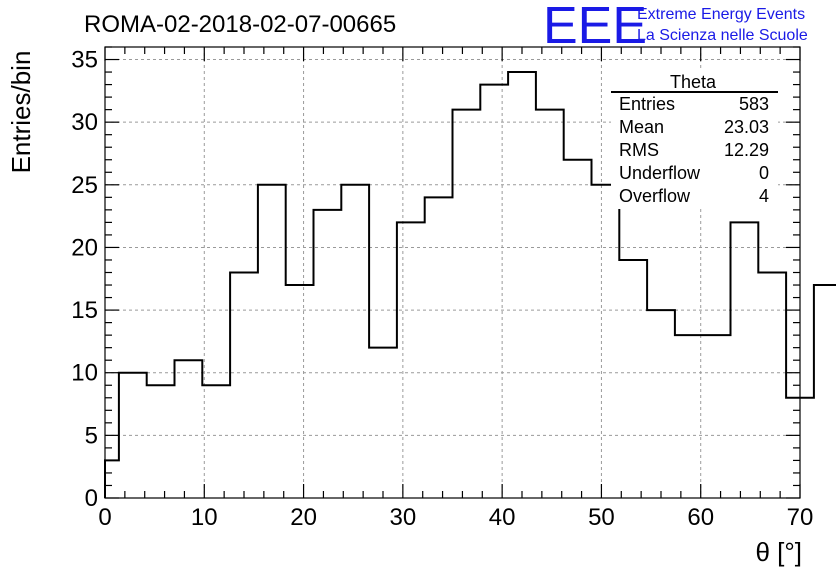 Image resolution: width=836 pixels, height=572 pixels. What do you see at coordinates (700, 517) in the screenshot?
I see `x-tick-label: 60` at bounding box center [700, 517].